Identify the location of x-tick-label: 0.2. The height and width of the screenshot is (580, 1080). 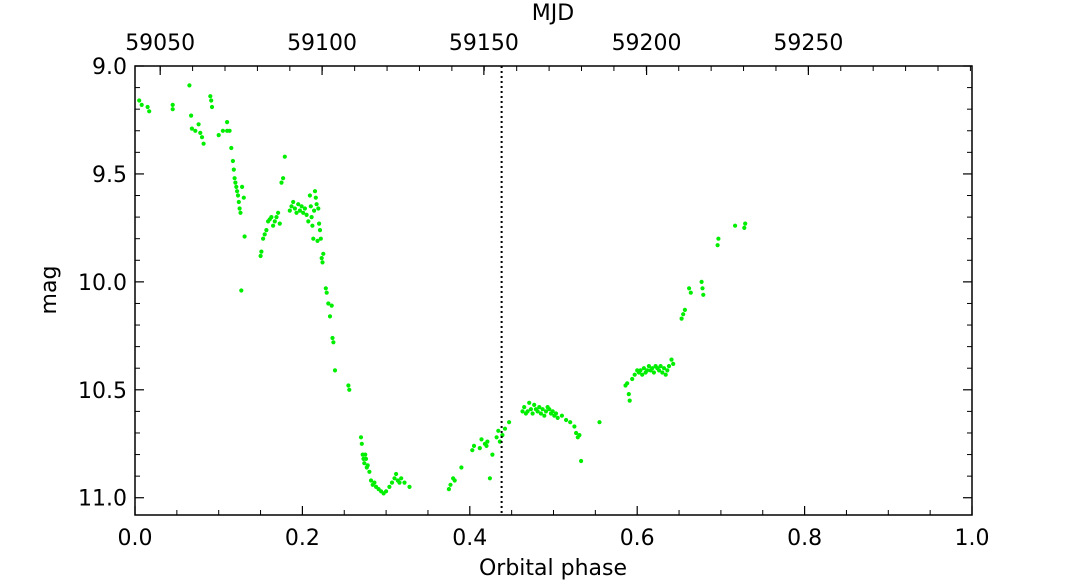
(302, 538).